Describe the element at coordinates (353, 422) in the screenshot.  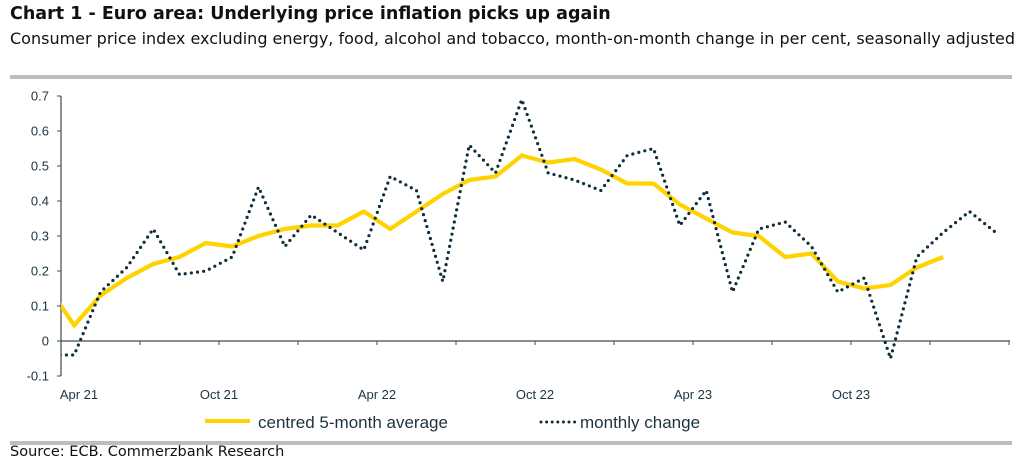
I see `legend-label-average: centred 5-month average` at that location.